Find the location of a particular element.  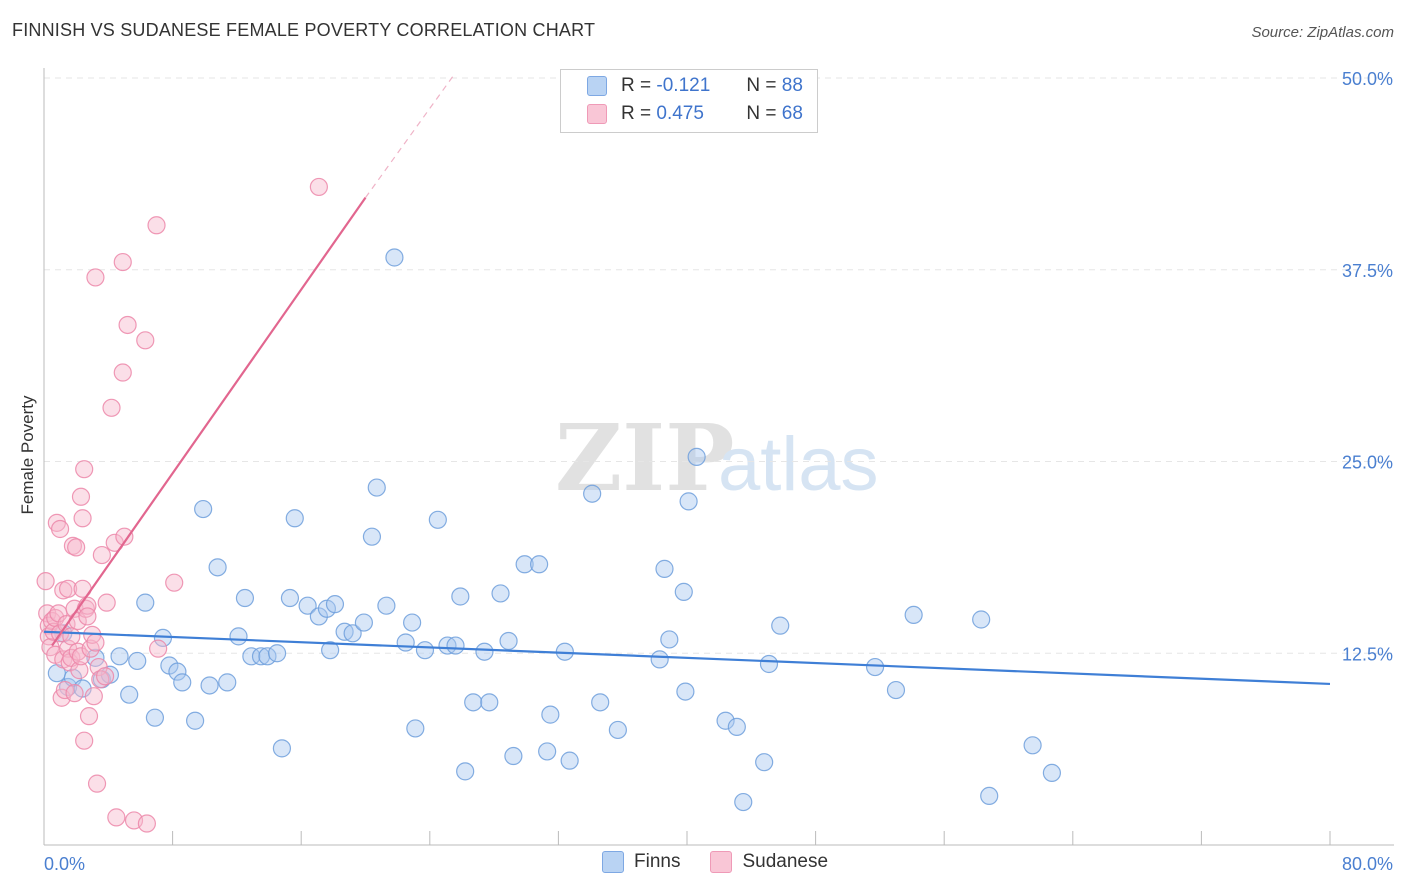

y-tick-label: 25.0% is located at coordinates (1367, 463).